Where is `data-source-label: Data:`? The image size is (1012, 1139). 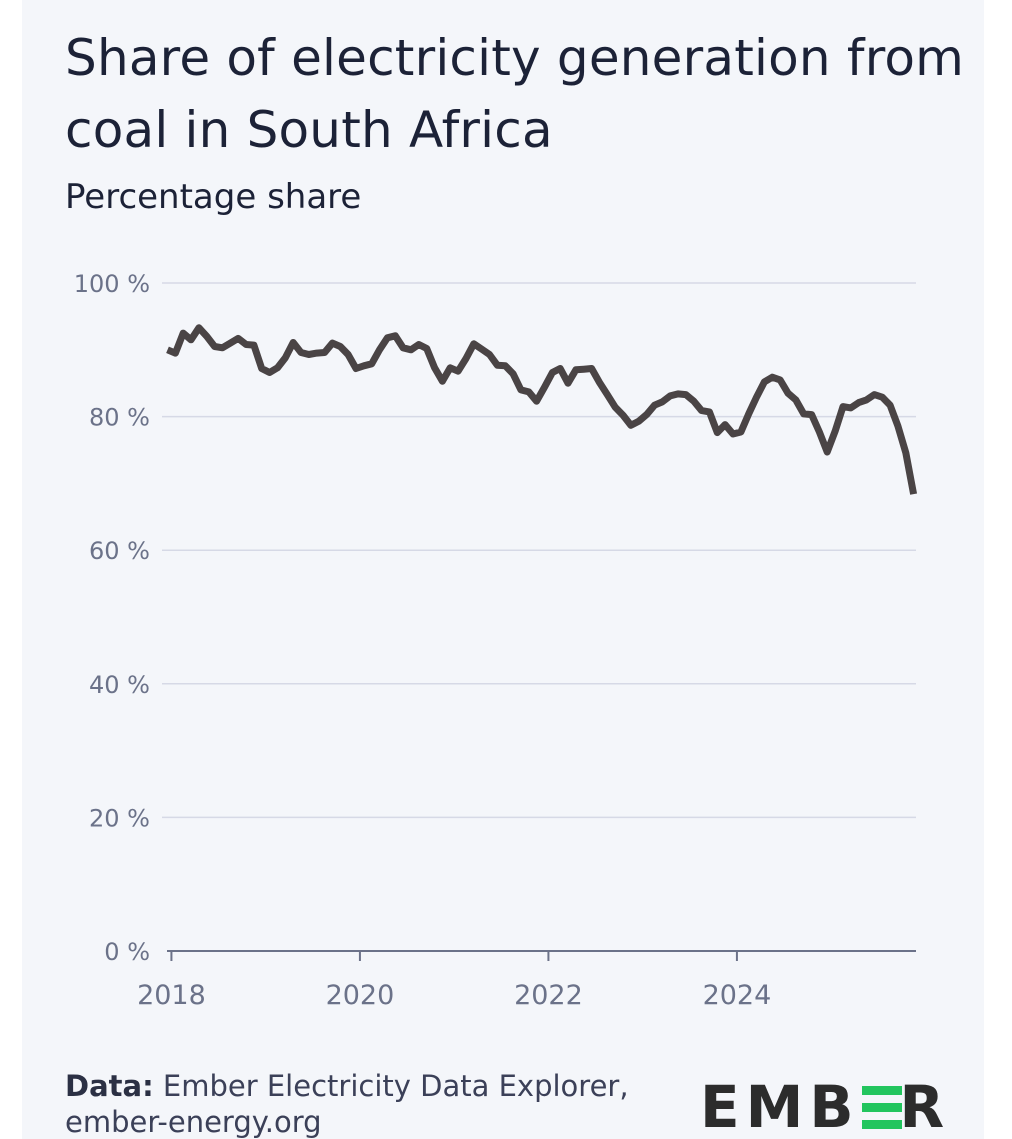 data-source-label: Data: is located at coordinates (109, 1086).